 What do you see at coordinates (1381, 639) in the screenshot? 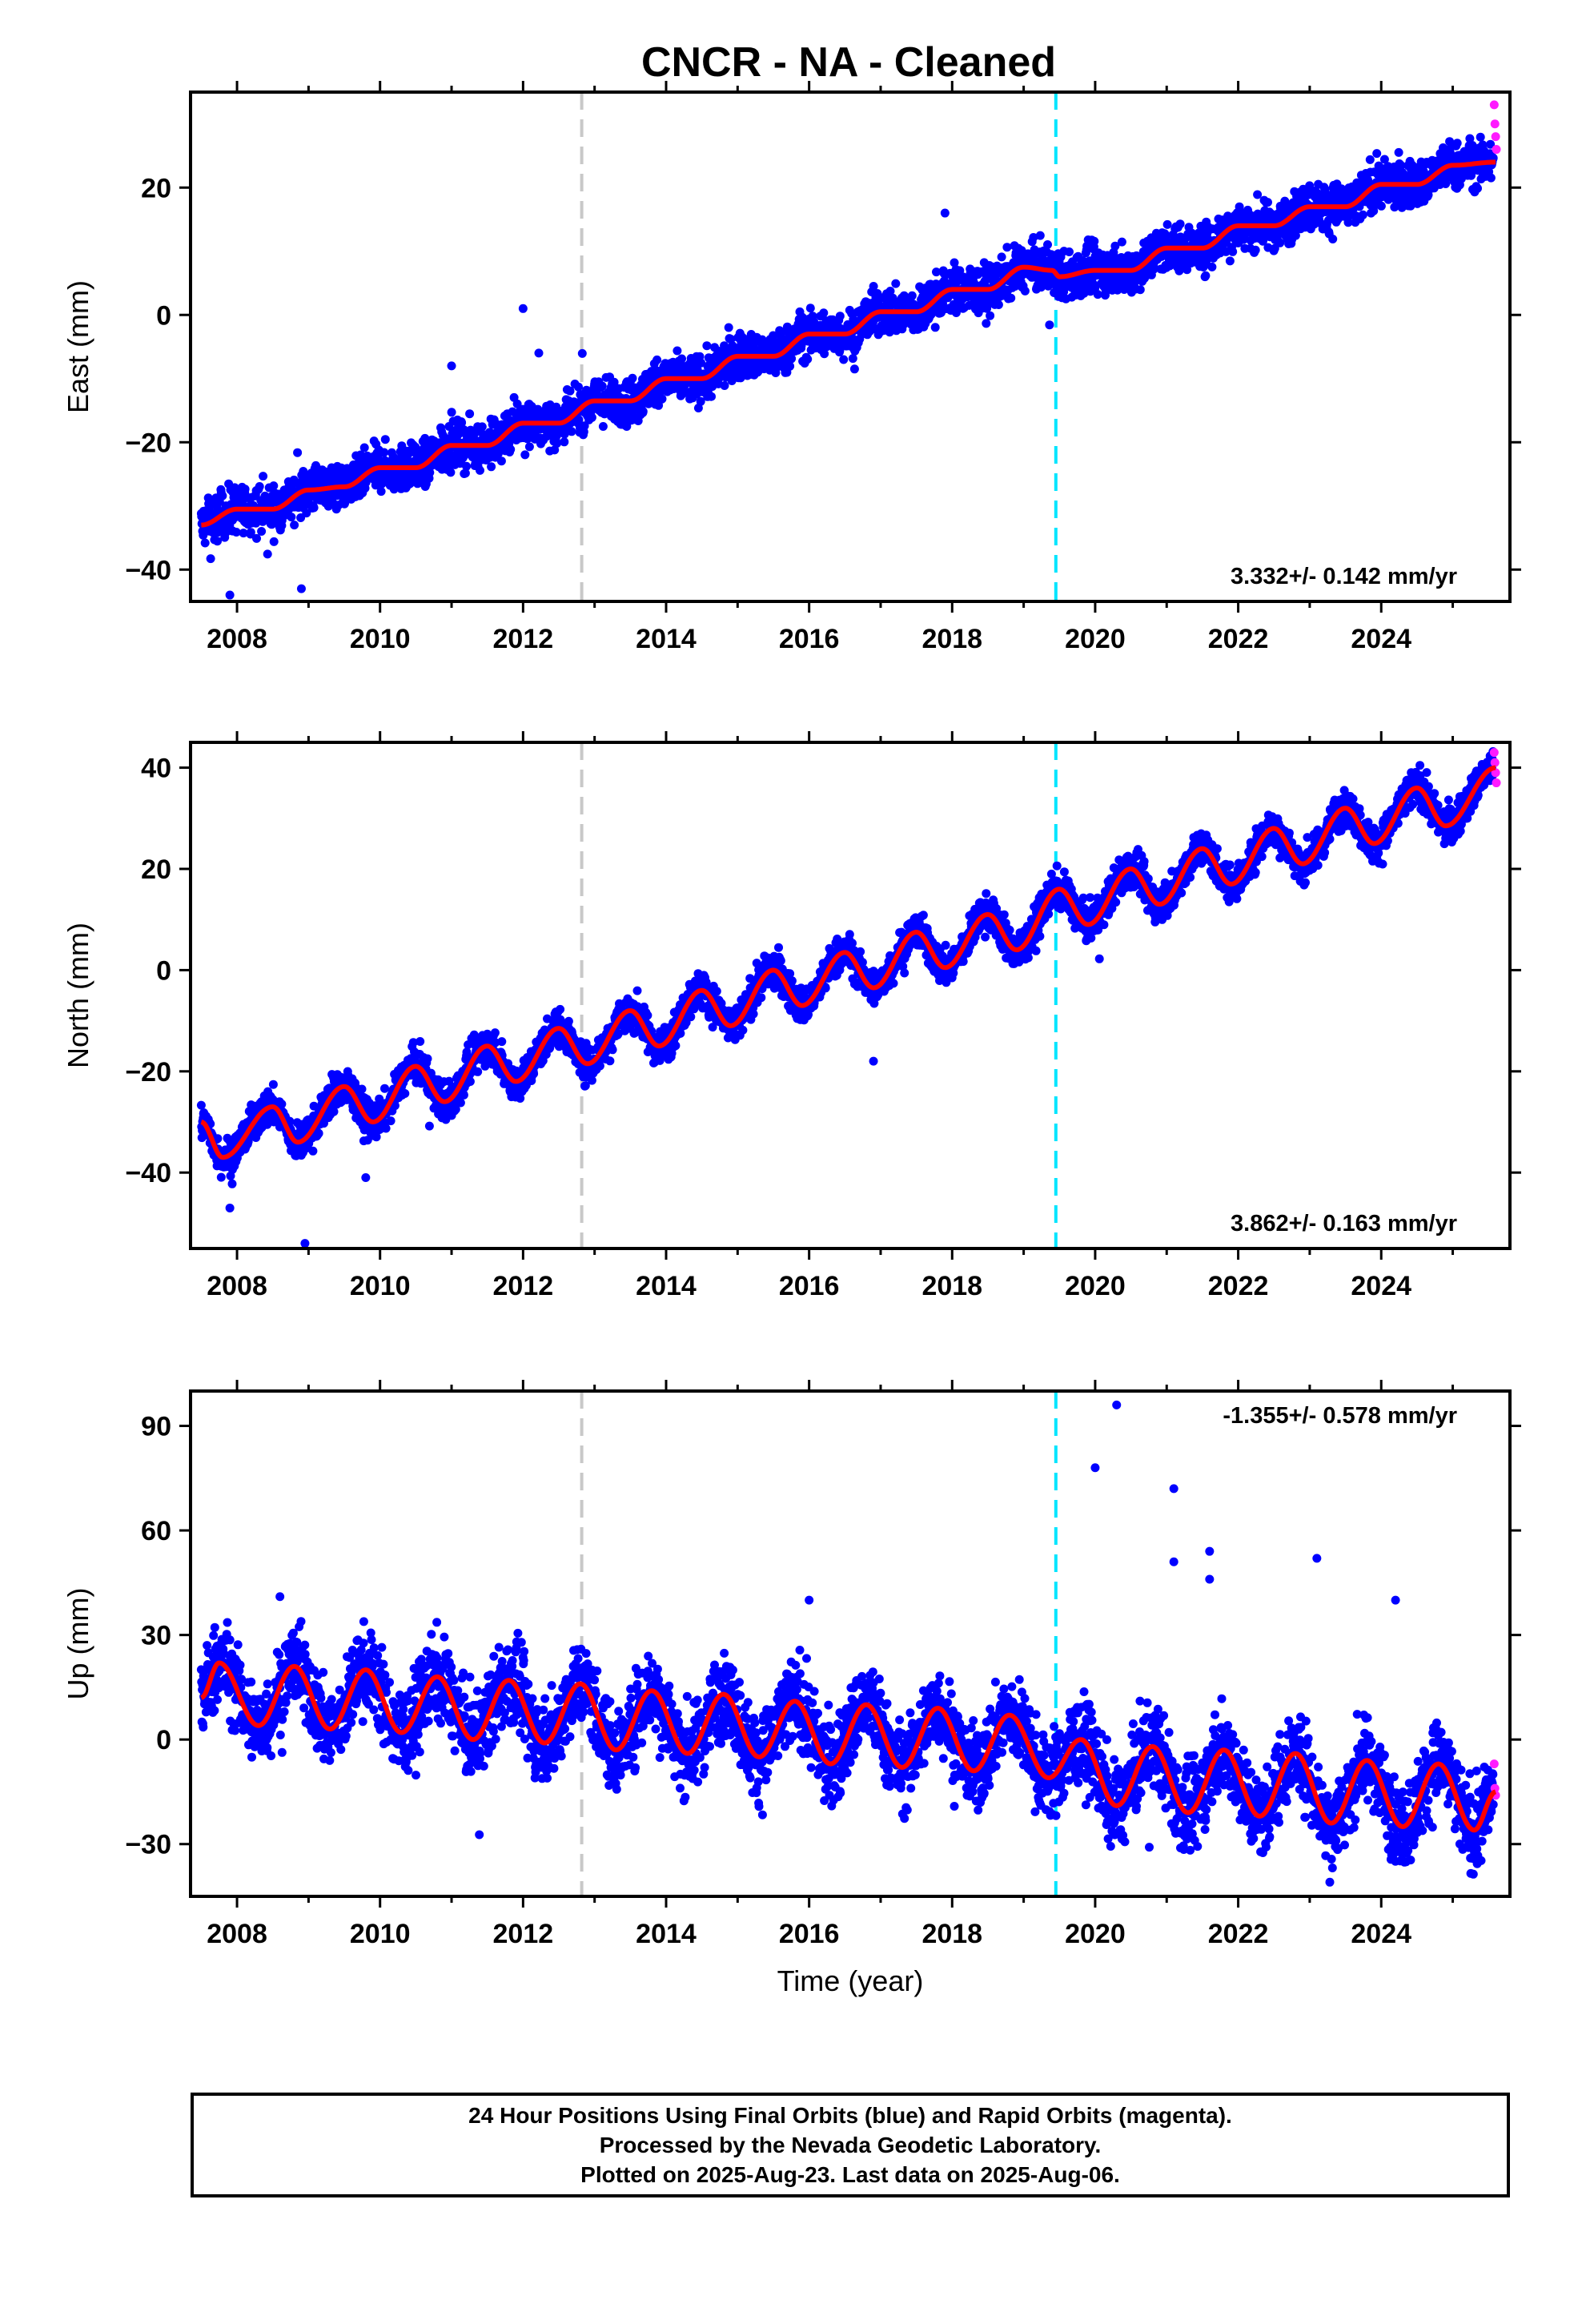
I see `x-tick-label: 2024` at bounding box center [1381, 639].